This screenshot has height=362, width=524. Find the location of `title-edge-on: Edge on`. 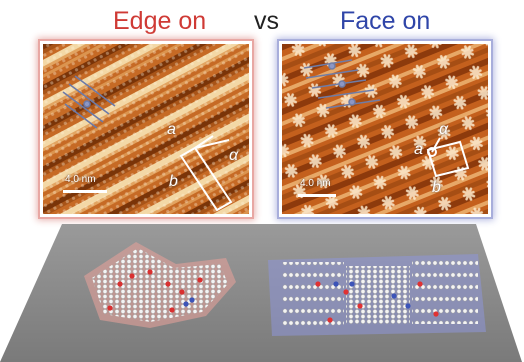

title-edge-on: Edge on is located at coordinates (160, 21).